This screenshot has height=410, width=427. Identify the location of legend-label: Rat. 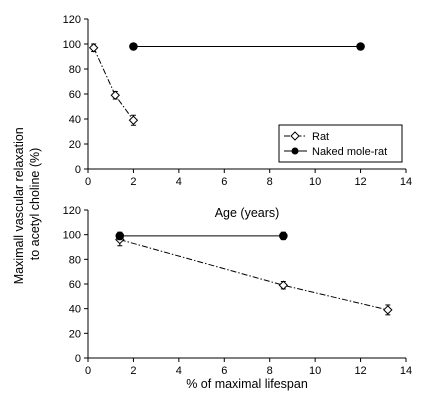
(320, 137).